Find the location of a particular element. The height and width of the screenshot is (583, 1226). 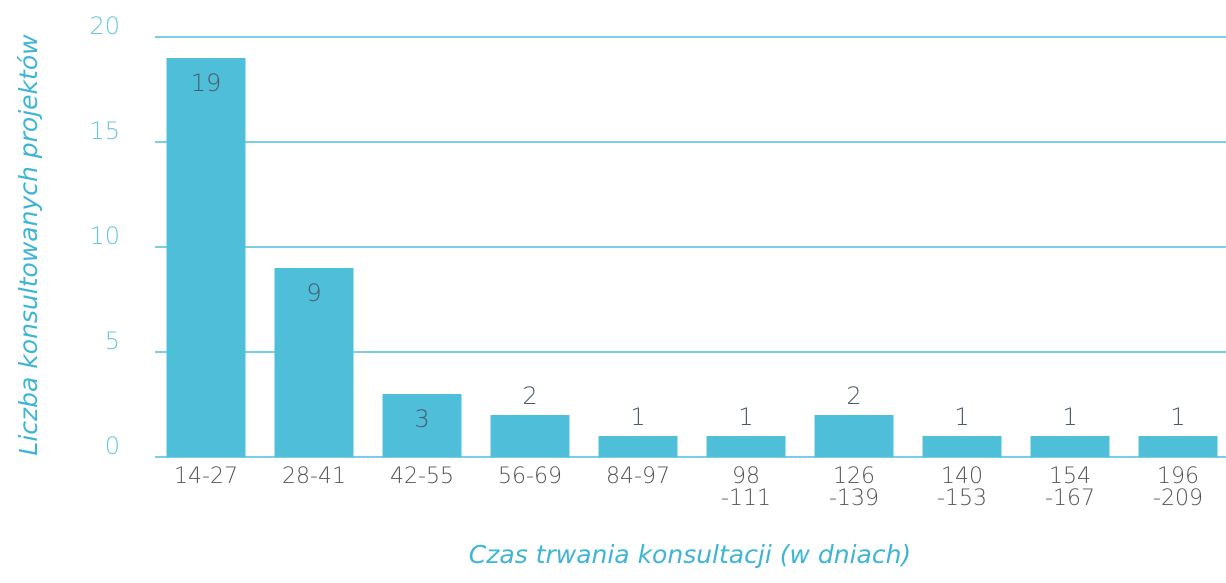

x-tick-label: 84-97 is located at coordinates (638, 476).